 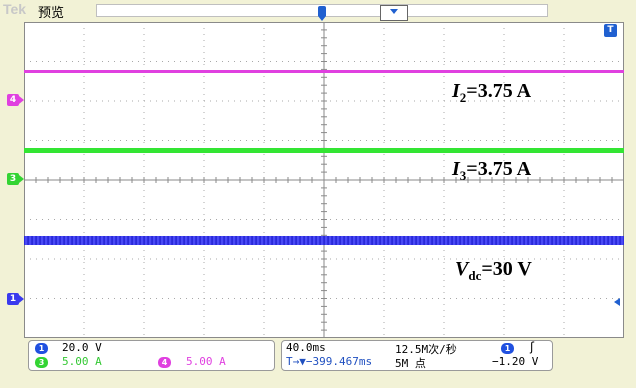 I want to click on annotation-vdc-symbol: V, so click(x=462, y=269).